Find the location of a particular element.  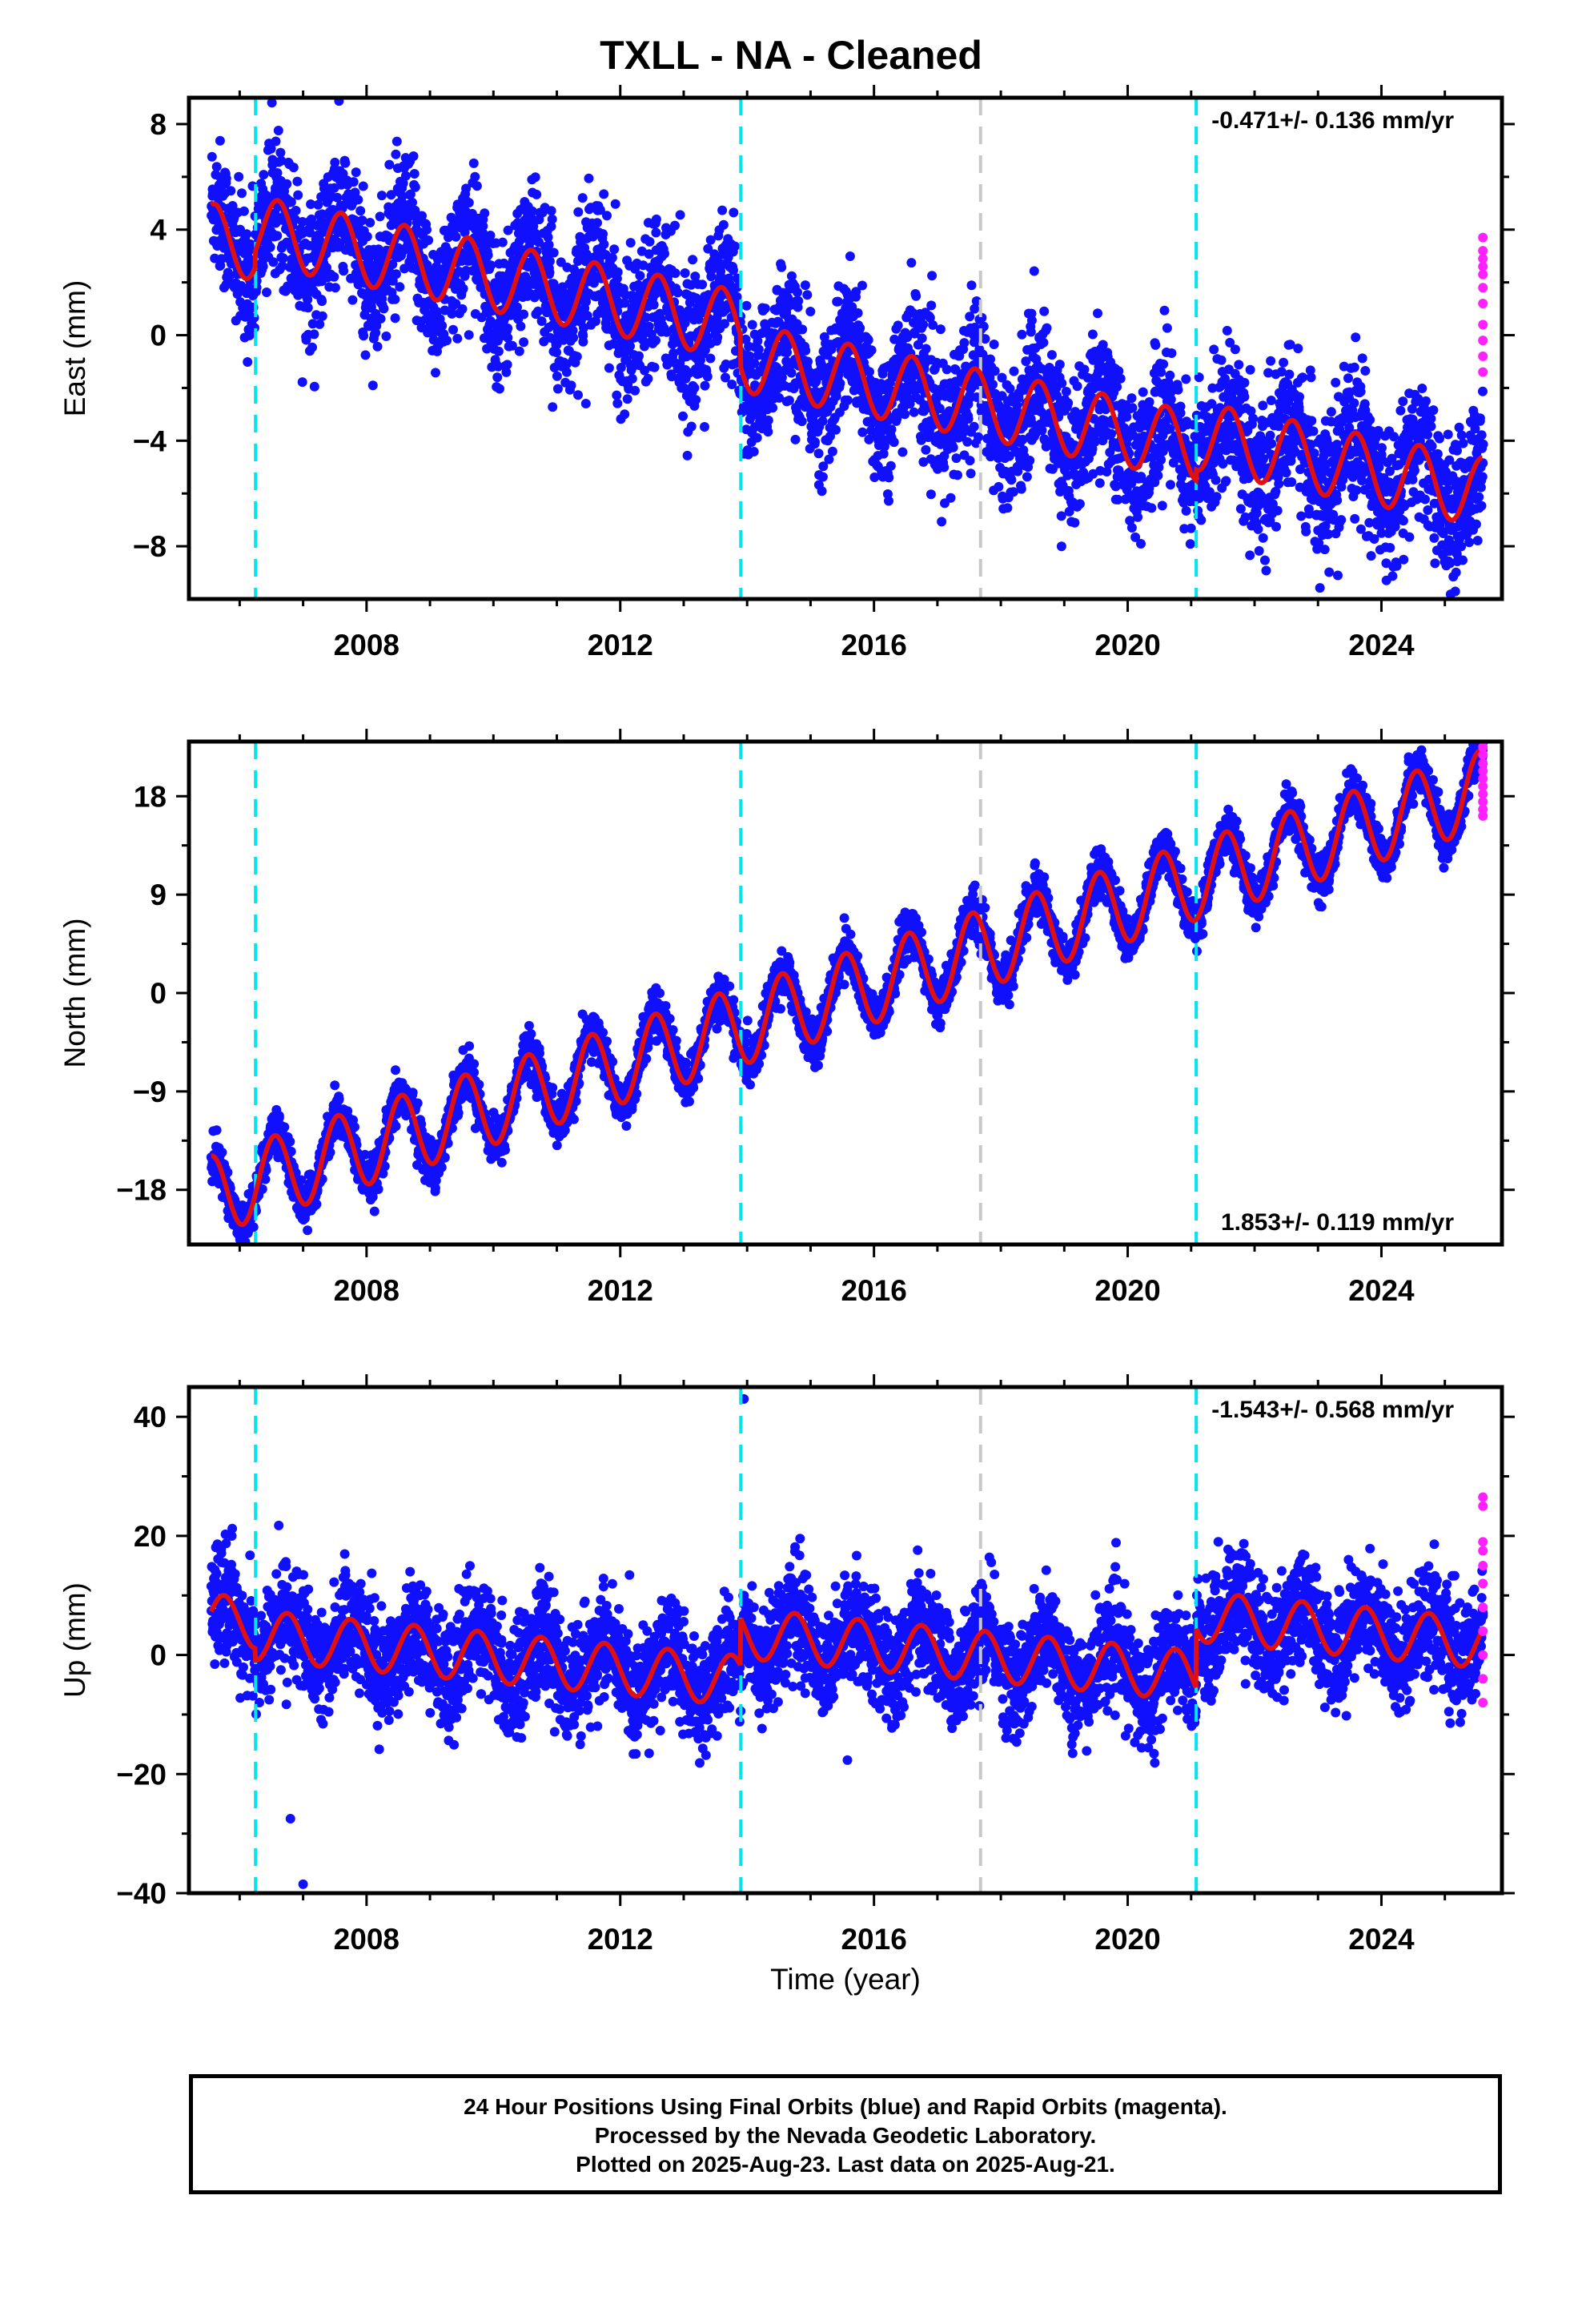

y-axis-label: East (mm) is located at coordinates (74, 348).